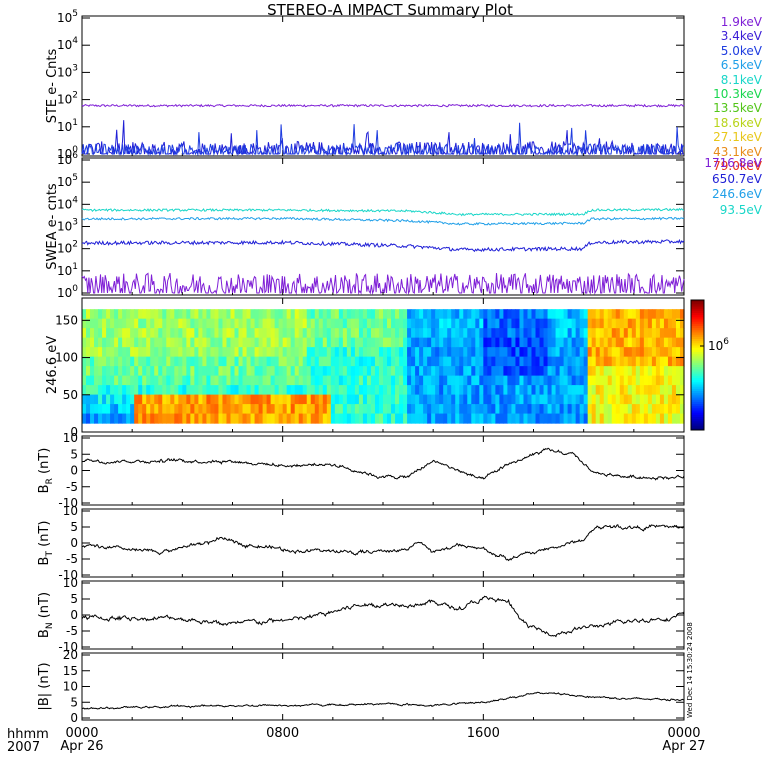 Image resolution: width=780 pixels, height=780 pixels. Describe the element at coordinates (72, 631) in the screenshot. I see `y-tick-label-bn: -5` at that location.